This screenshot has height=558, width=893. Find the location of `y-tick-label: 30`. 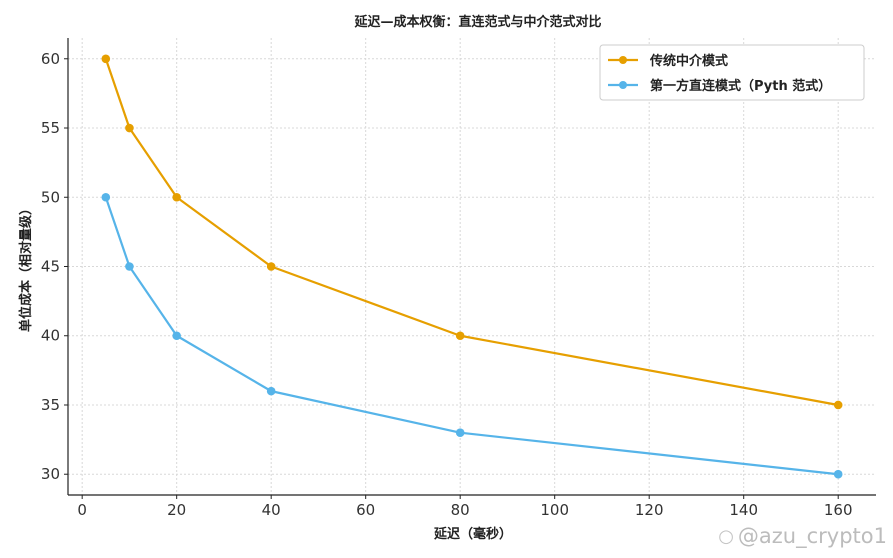

y-tick-label: 30 is located at coordinates (50, 474).